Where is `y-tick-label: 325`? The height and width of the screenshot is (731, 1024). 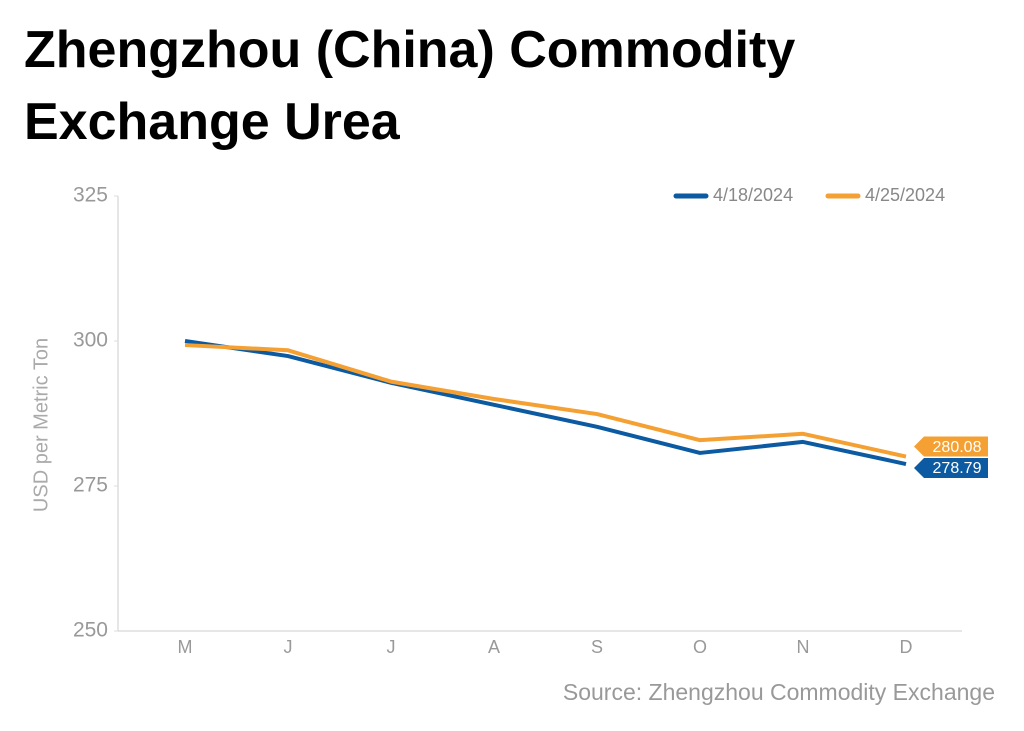
y-tick-label: 325 is located at coordinates (90, 195).